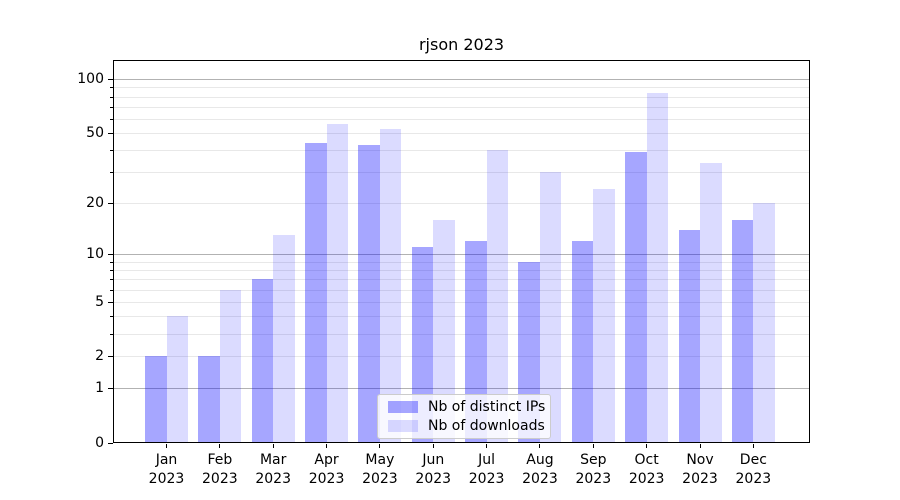 The width and height of the screenshot is (900, 500). Describe the element at coordinates (99, 443) in the screenshot. I see `y-tick-label: 0` at that location.